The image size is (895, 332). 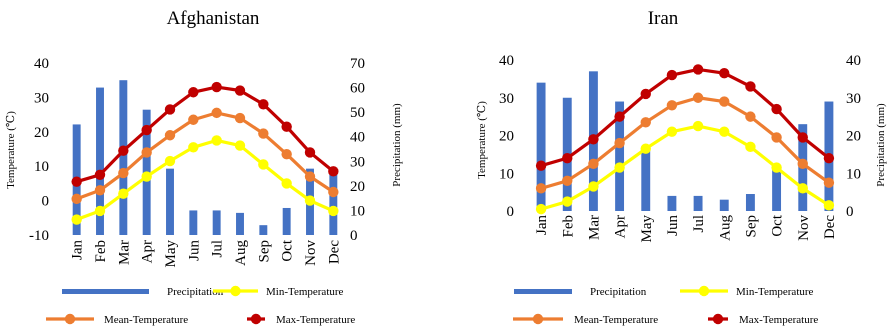 What do you see at coordinates (853, 61) in the screenshot?
I see `y2-tick-label: 40` at bounding box center [853, 61].